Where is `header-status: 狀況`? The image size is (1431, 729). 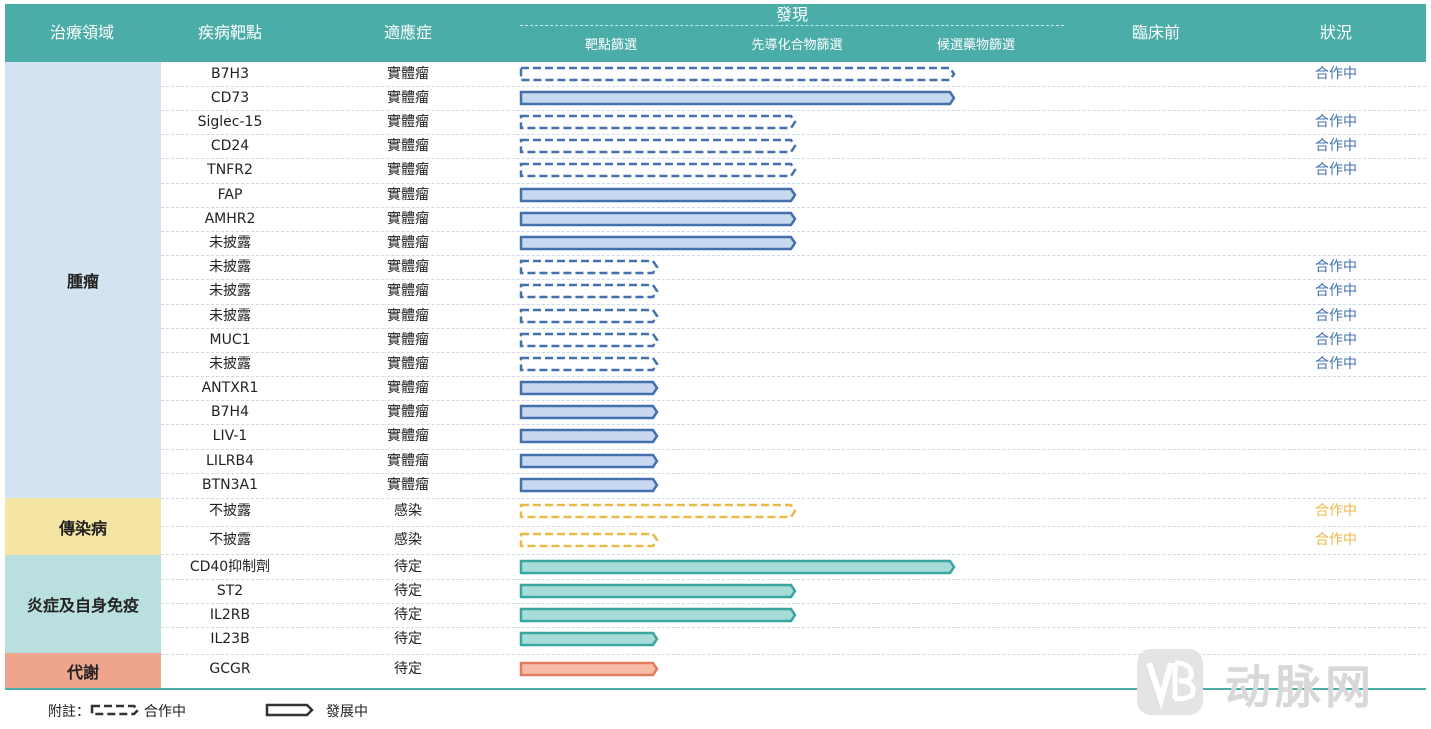 header-status: 狀況 is located at coordinates (1336, 32).